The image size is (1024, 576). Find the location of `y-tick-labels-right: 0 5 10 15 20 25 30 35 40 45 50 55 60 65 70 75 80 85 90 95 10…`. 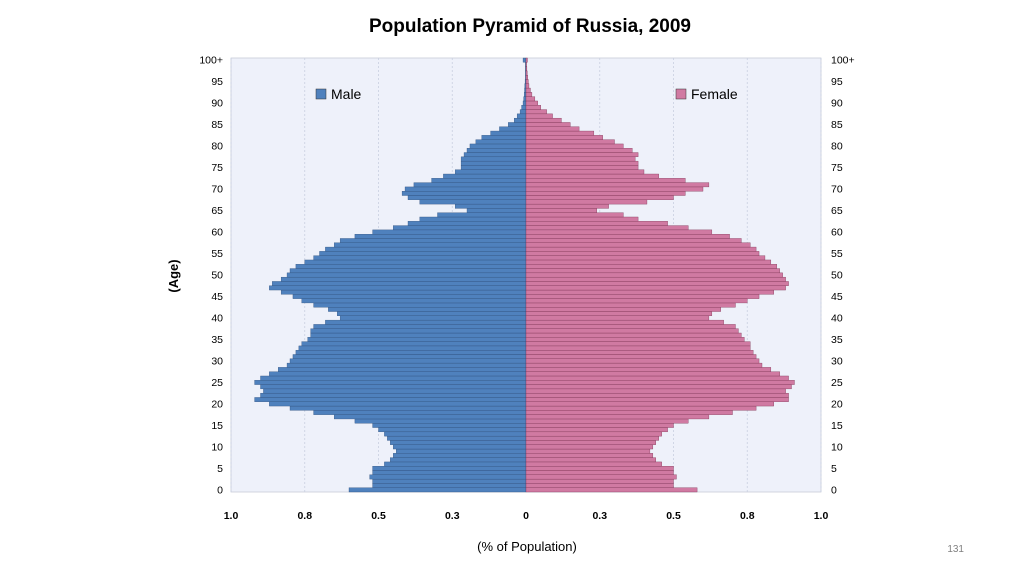

y-tick-labels-right: 0 5 10 15 20 25 30 35 40 45 50 55 60 65 70 75 80 85 90 95 10… is located at coordinates (843, 276).